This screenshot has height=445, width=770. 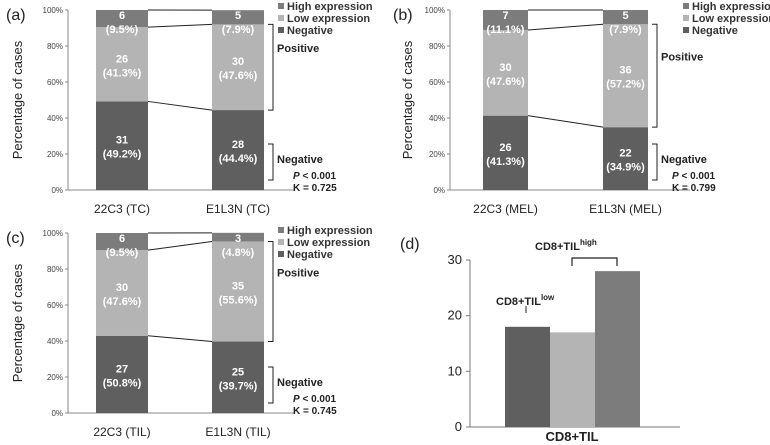 I want to click on data-label-count: 25, so click(x=238, y=372).